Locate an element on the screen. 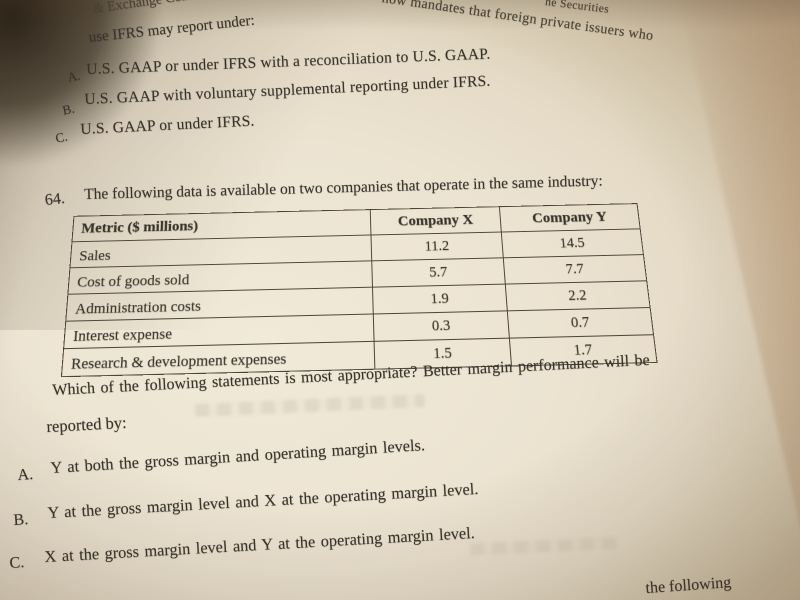 Image resolution: width=800 pixels, height=600 pixels. prev-option-c-text: U.S. GAAP or under IFRS. is located at coordinates (167, 125).